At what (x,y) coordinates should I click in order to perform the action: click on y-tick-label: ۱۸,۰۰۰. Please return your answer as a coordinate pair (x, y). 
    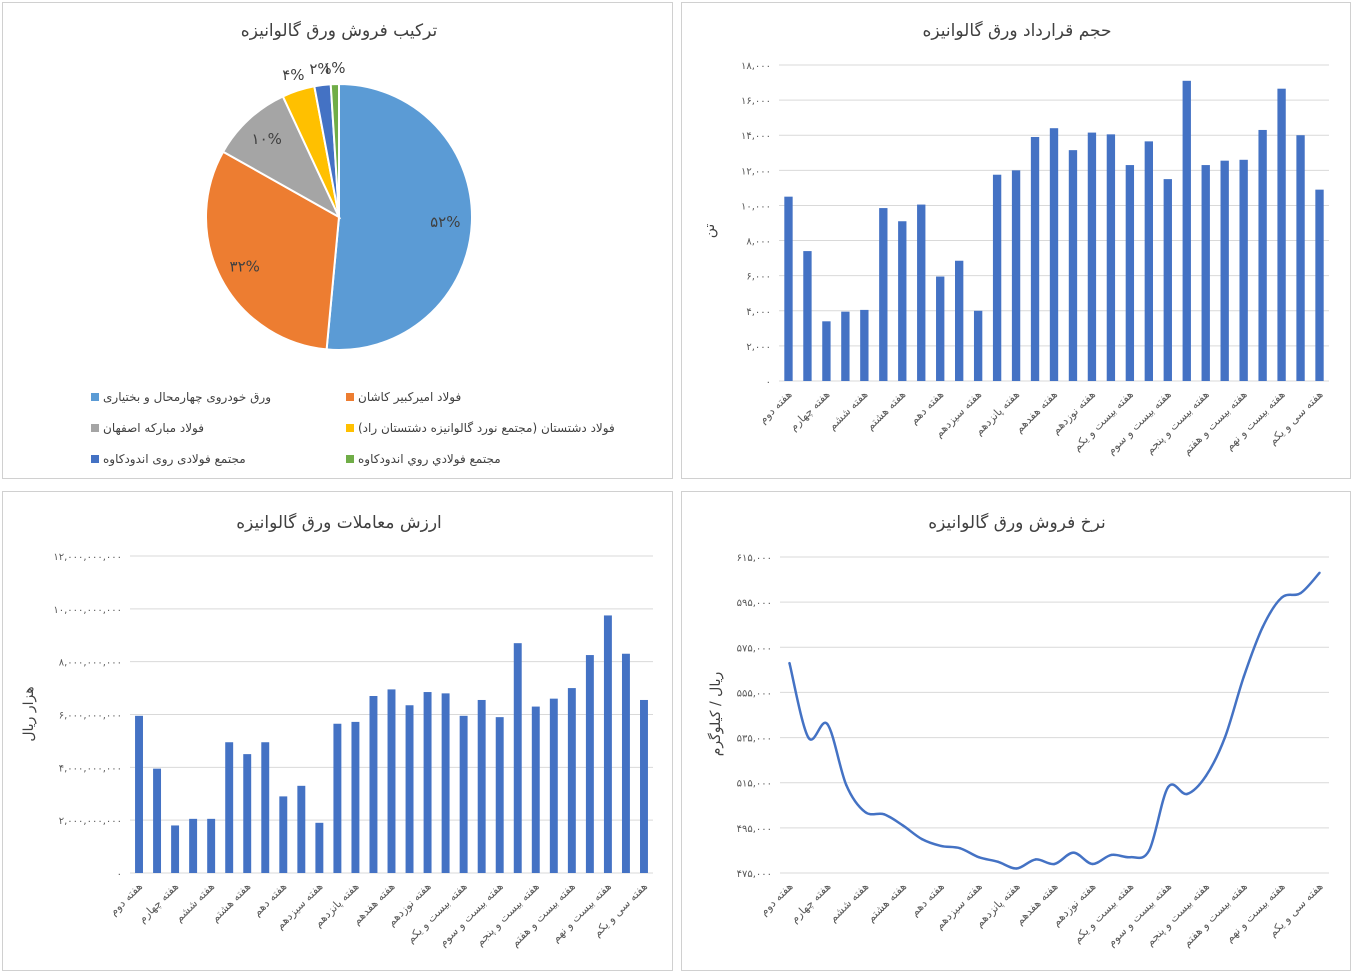
    Looking at the image, I should click on (756, 66).